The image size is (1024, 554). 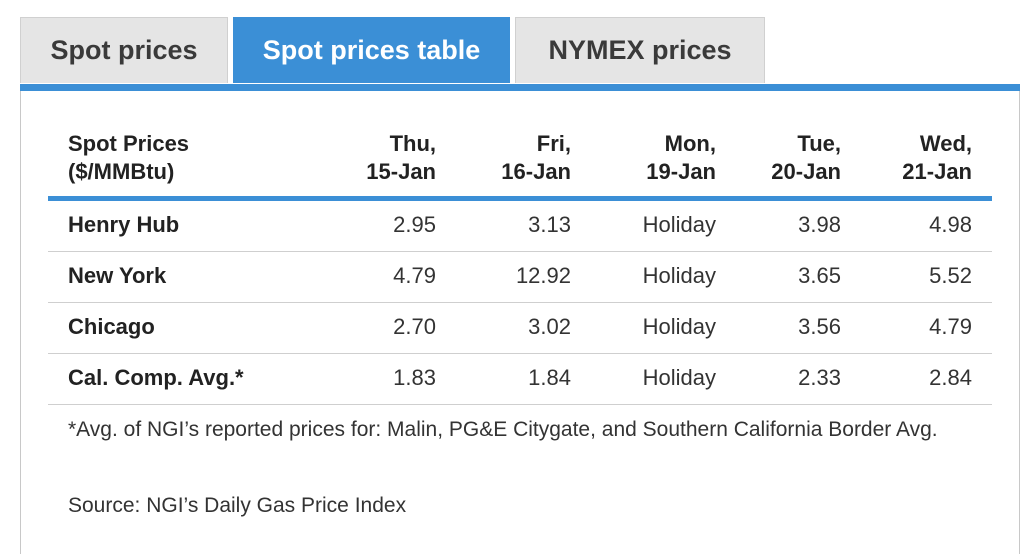 I want to click on cell: 4.98, so click(x=950, y=224).